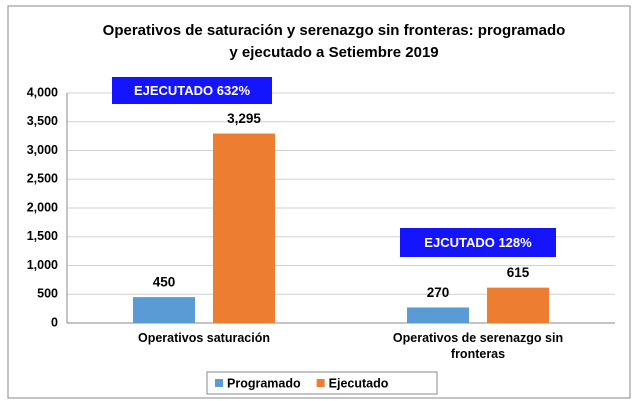 This screenshot has width=638, height=401. Describe the element at coordinates (54, 322) in the screenshot. I see `y-tick-label: 0` at that location.